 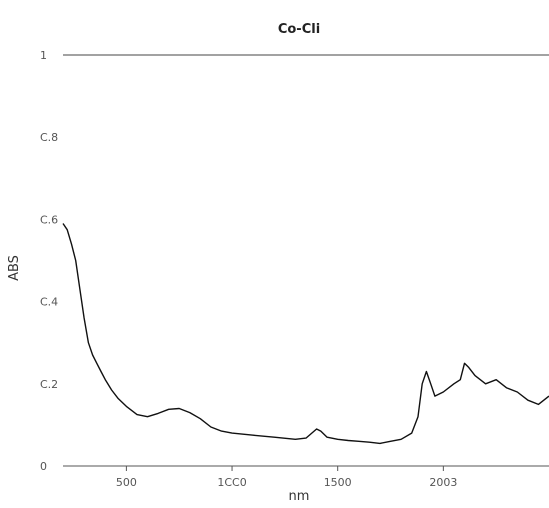 What do you see at coordinates (231, 482) in the screenshot?
I see `x-tick-label: 1CC0` at bounding box center [231, 482].